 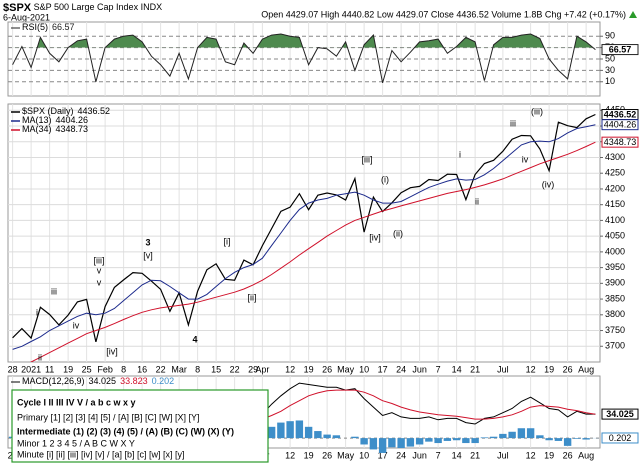 What do you see at coordinates (105, 369) in the screenshot?
I see `x-tick-label: Feb` at bounding box center [105, 369].